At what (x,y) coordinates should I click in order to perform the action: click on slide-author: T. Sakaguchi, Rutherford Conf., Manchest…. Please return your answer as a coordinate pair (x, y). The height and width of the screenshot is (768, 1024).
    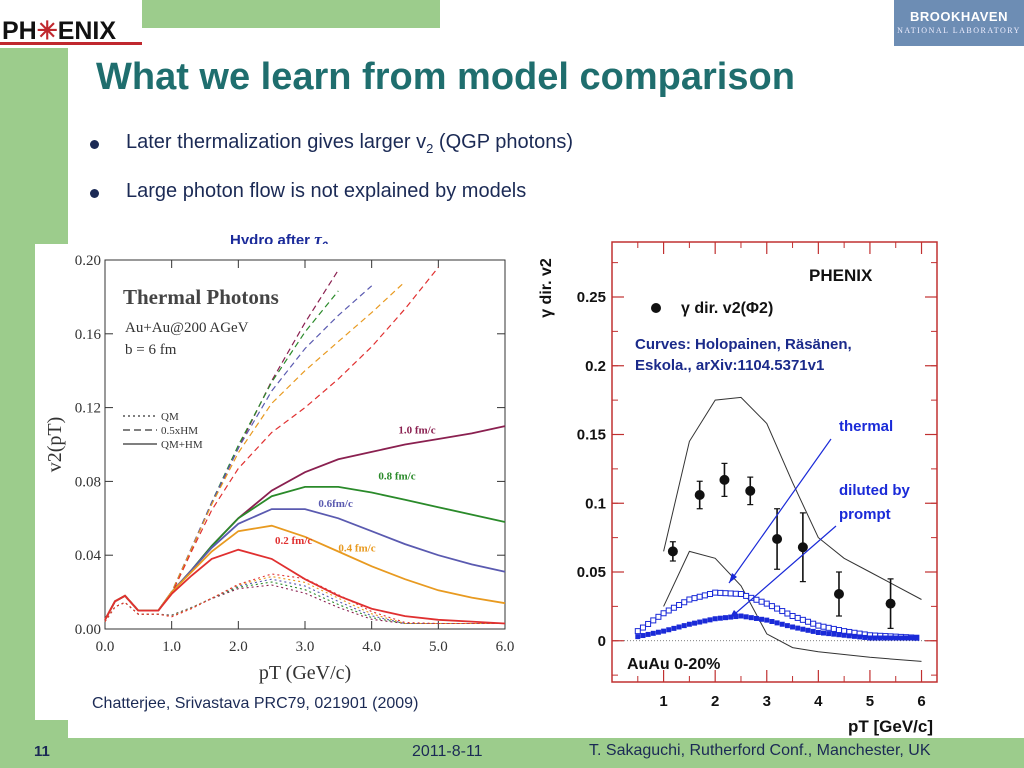
    Looking at the image, I should click on (760, 750).